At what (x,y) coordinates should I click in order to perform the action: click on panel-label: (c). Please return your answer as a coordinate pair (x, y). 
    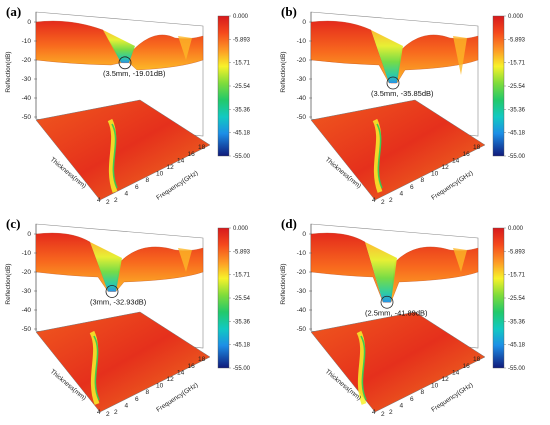
    Looking at the image, I should click on (13, 223).